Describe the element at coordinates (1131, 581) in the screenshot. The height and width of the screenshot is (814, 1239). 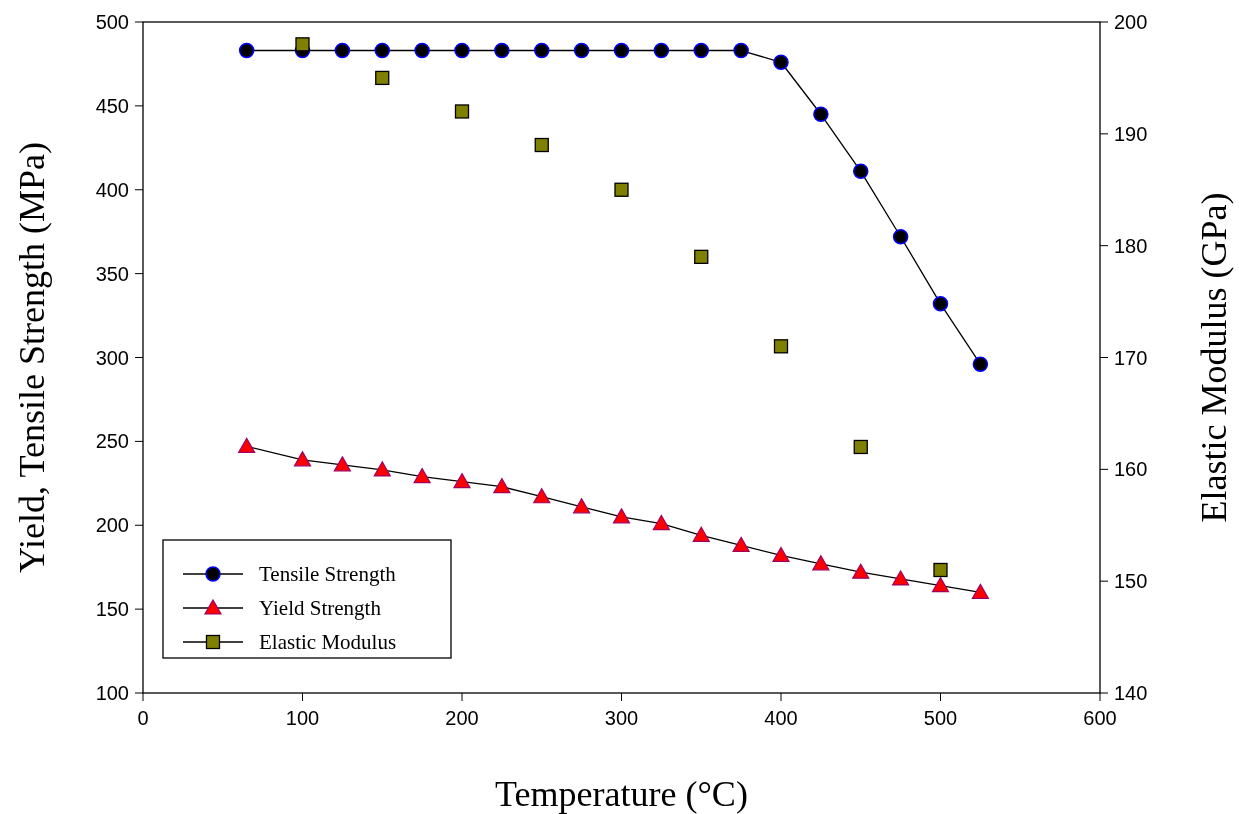
I see `y2-tick-label: 150` at that location.